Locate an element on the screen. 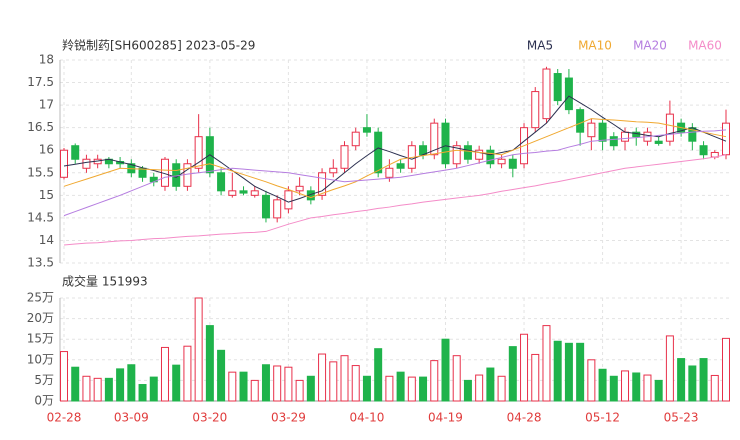 The width and height of the screenshot is (740, 440). y-tick-label: 15.5 is located at coordinates (40, 172).